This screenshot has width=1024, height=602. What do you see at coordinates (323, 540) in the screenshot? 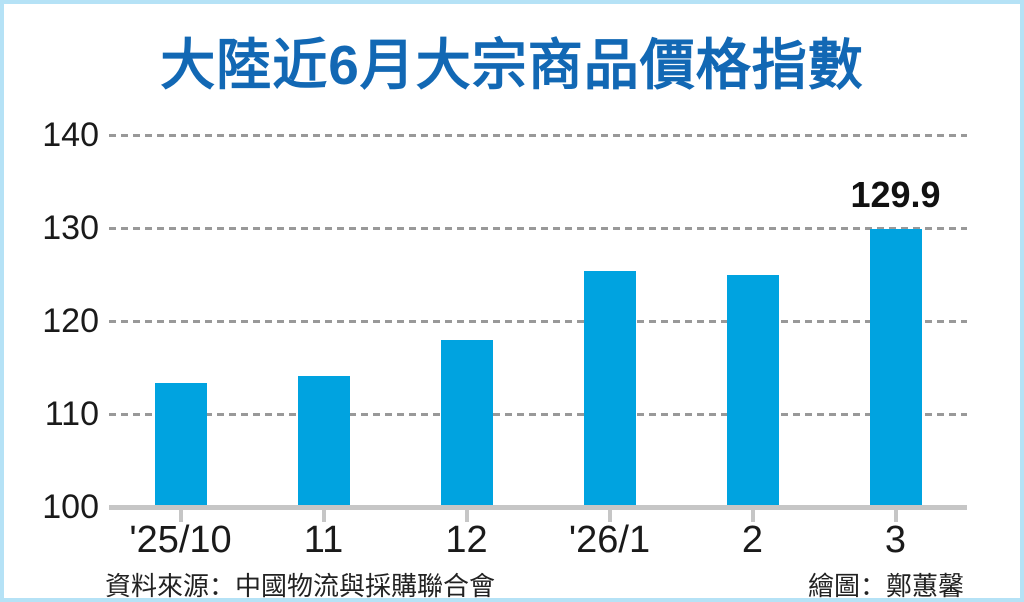
I see `x-axis-label: 11` at bounding box center [323, 540].